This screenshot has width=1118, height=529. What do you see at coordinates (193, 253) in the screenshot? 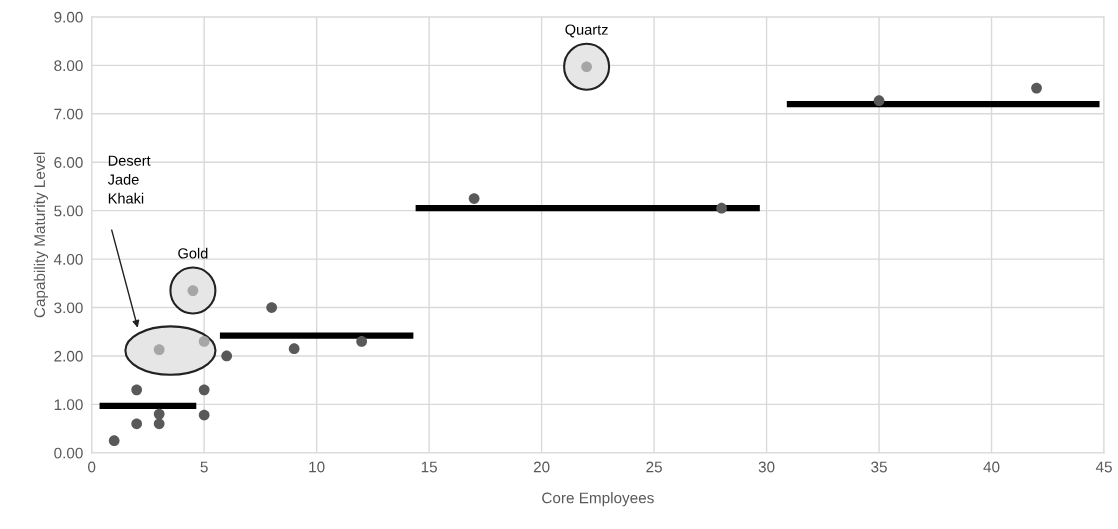
I see `annotation: Gold` at bounding box center [193, 253].